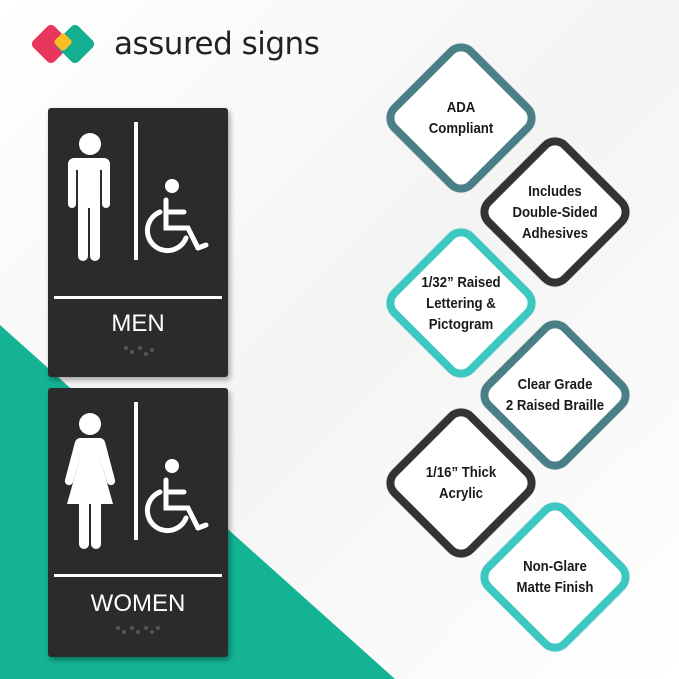  I want to click on feature-text: ADA Compliant, so click(461, 118).